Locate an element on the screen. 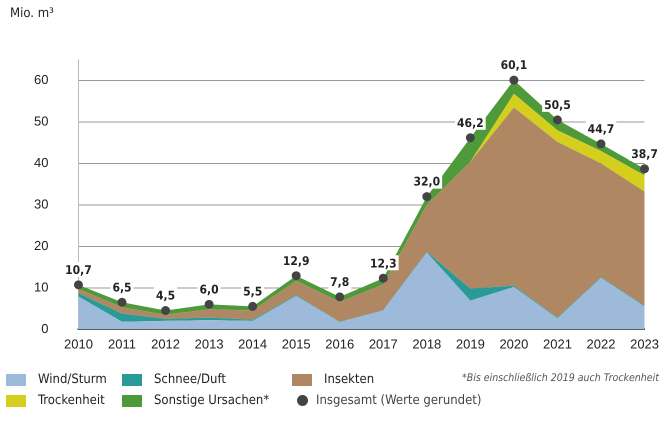  y-tick-label: 0 is located at coordinates (44, 328).